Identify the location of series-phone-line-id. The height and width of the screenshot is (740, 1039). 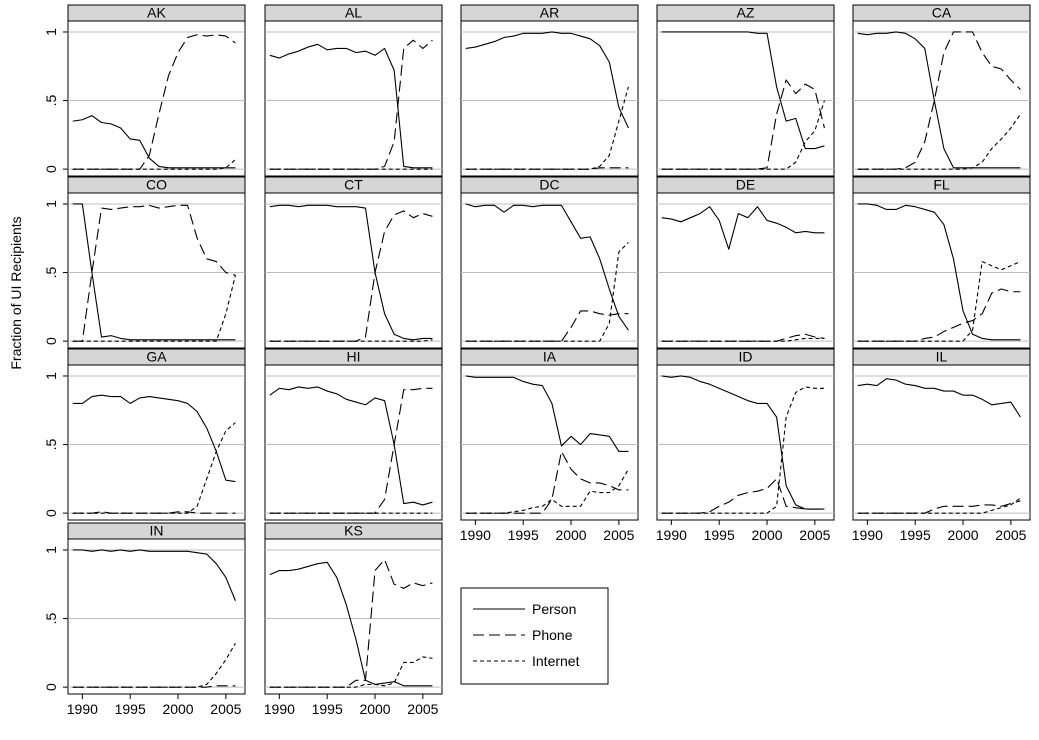
(743, 496).